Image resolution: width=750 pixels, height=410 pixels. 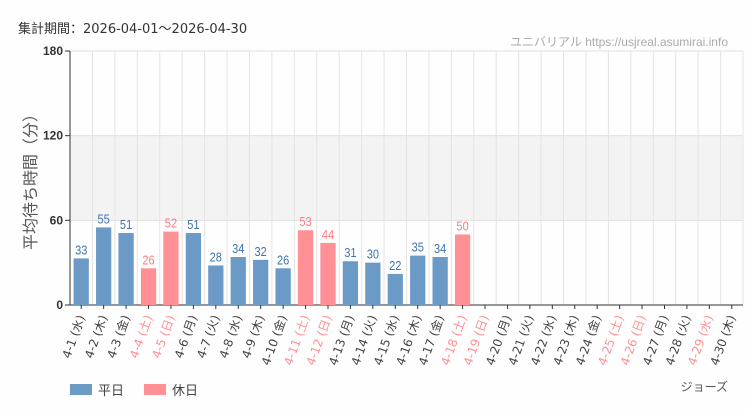 I want to click on y-tick-label: 180, so click(x=53, y=51).